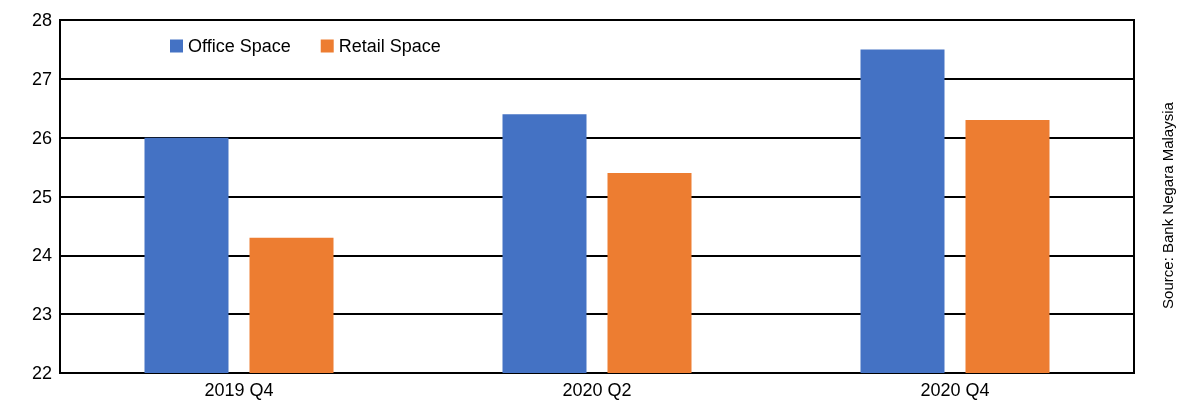 This screenshot has width=1179, height=411. Describe the element at coordinates (41, 20) in the screenshot. I see `y-tick-label: 28` at that location.